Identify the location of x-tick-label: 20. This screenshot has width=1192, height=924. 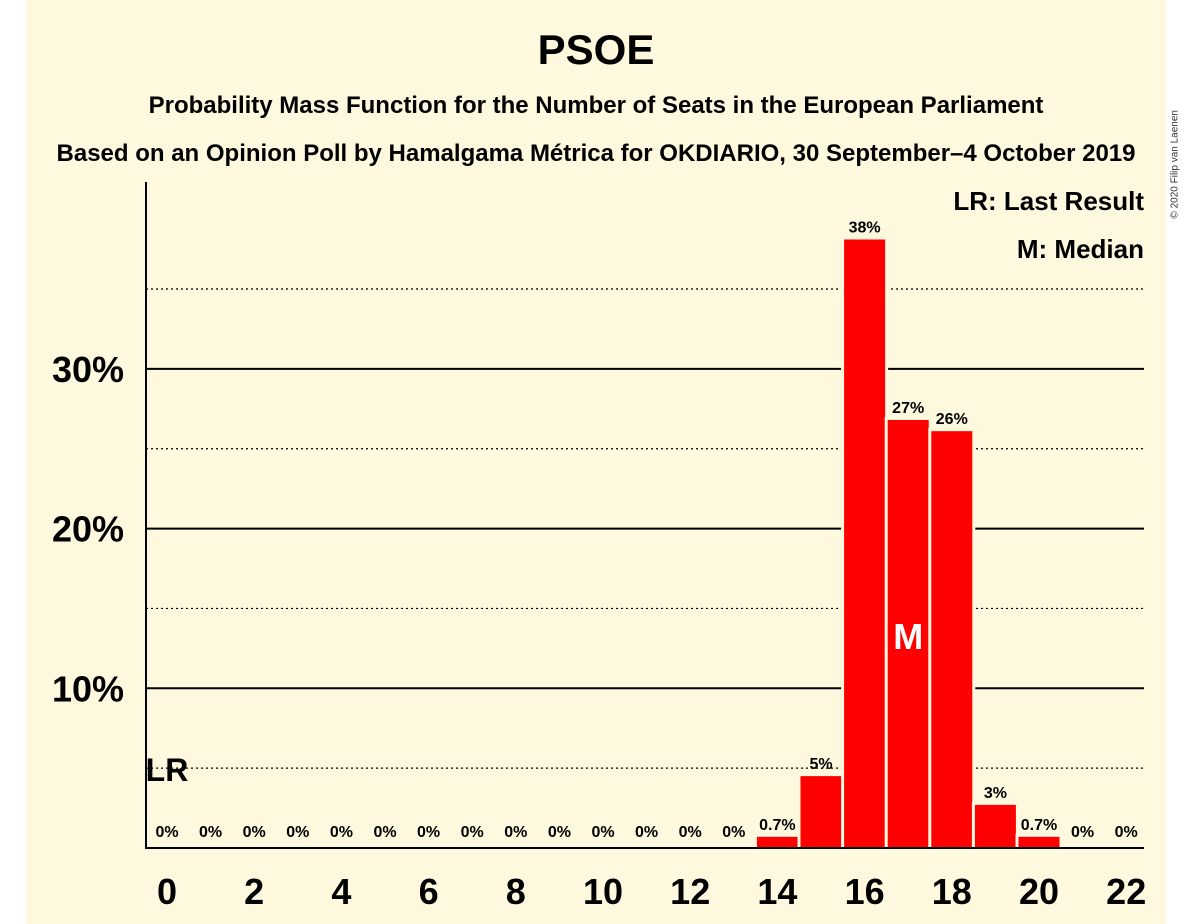
(1039, 891).